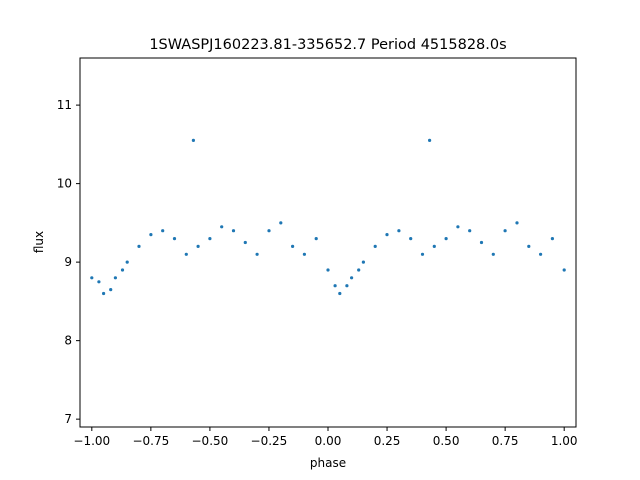  Describe the element at coordinates (505, 441) in the screenshot. I see `x-tick-label: 0.75` at that location.